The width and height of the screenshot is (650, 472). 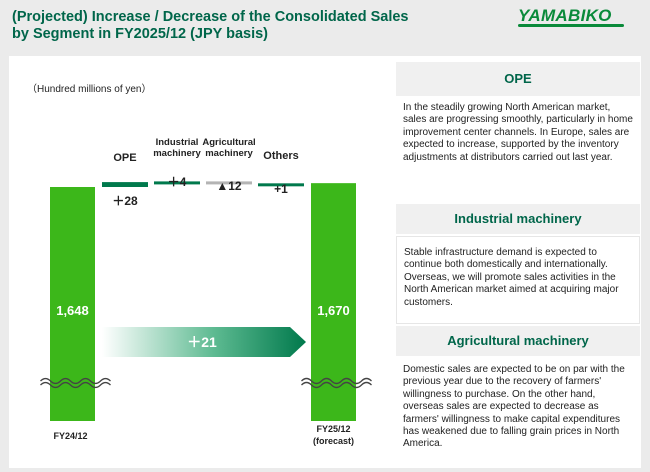 What do you see at coordinates (281, 189) in the screenshot?
I see `delta-label-others: +1` at bounding box center [281, 189].